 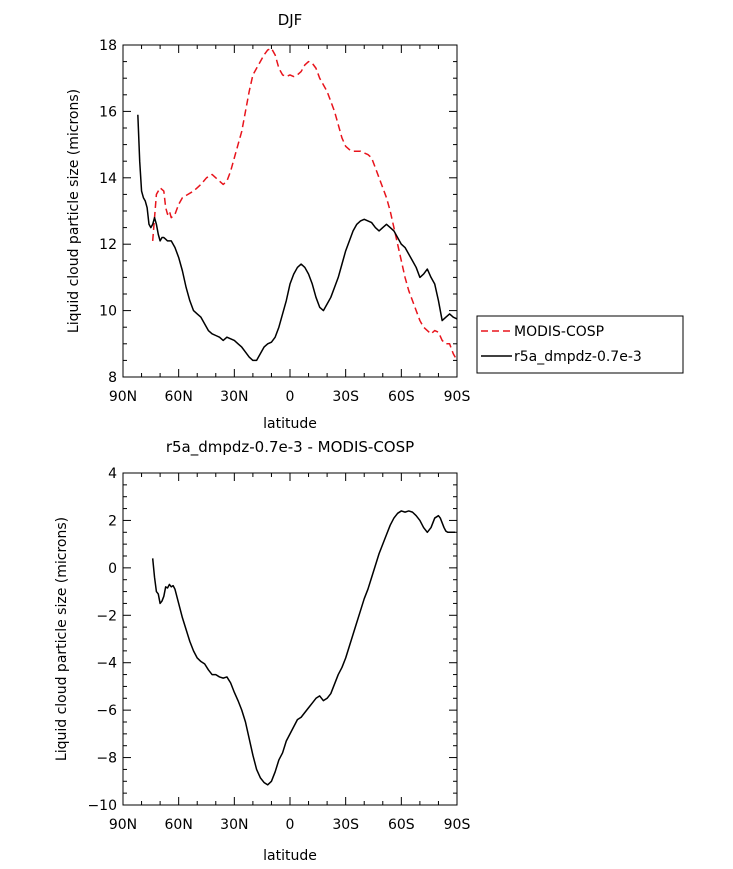 What do you see at coordinates (112, 521) in the screenshot?
I see `bottom-y-tick-label: 2` at bounding box center [112, 521].